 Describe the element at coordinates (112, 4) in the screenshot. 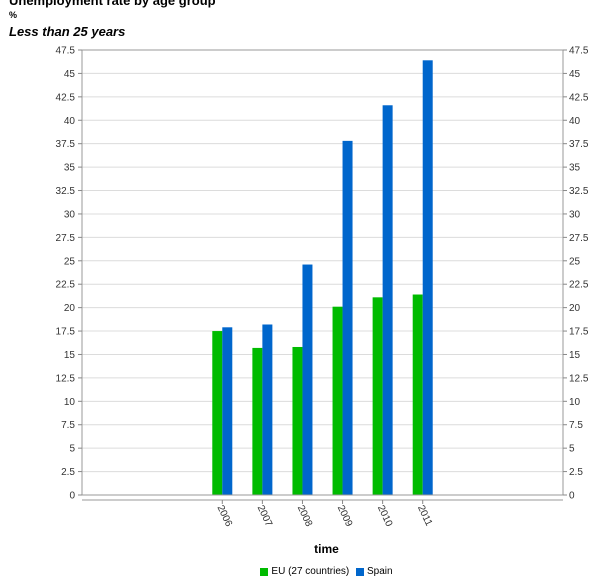

I see `chart-title: Unemployment rate by age group` at that location.